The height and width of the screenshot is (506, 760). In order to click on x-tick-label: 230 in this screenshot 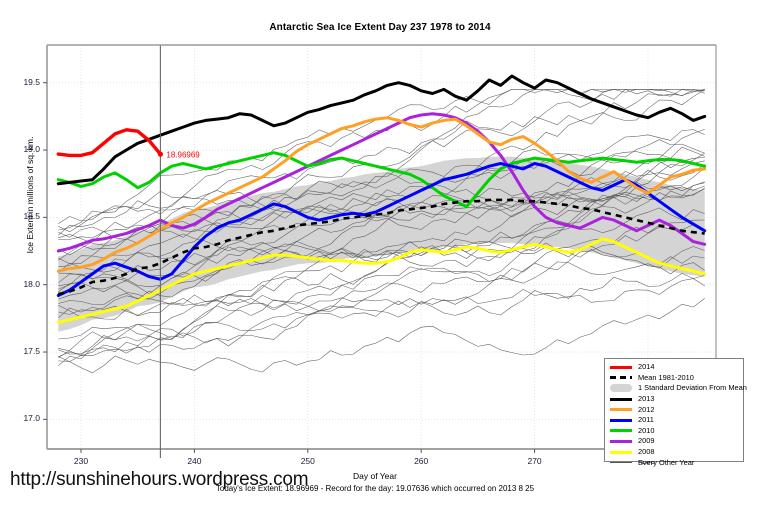, I will do `click(81, 461)`.